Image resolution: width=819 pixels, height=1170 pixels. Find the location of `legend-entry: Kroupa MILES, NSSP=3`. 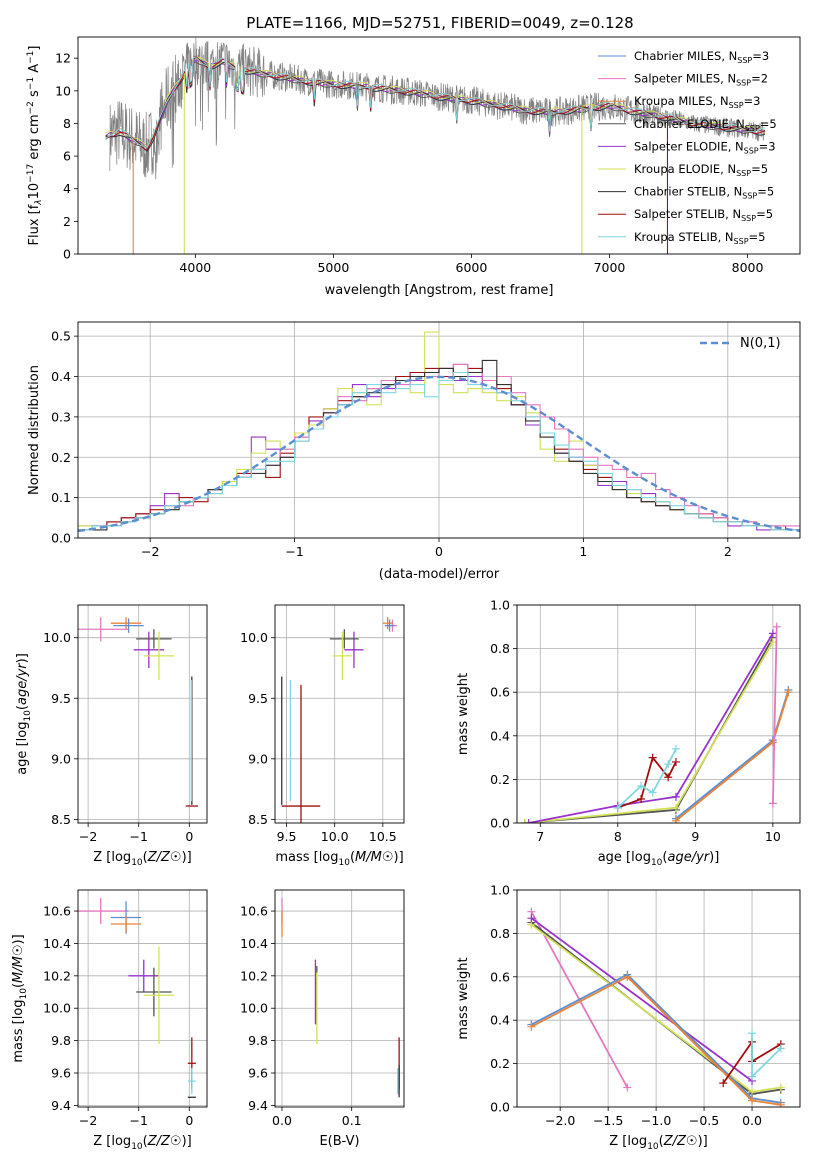

legend-entry: Kroupa MILES, NSSP=3 is located at coordinates (679, 102).